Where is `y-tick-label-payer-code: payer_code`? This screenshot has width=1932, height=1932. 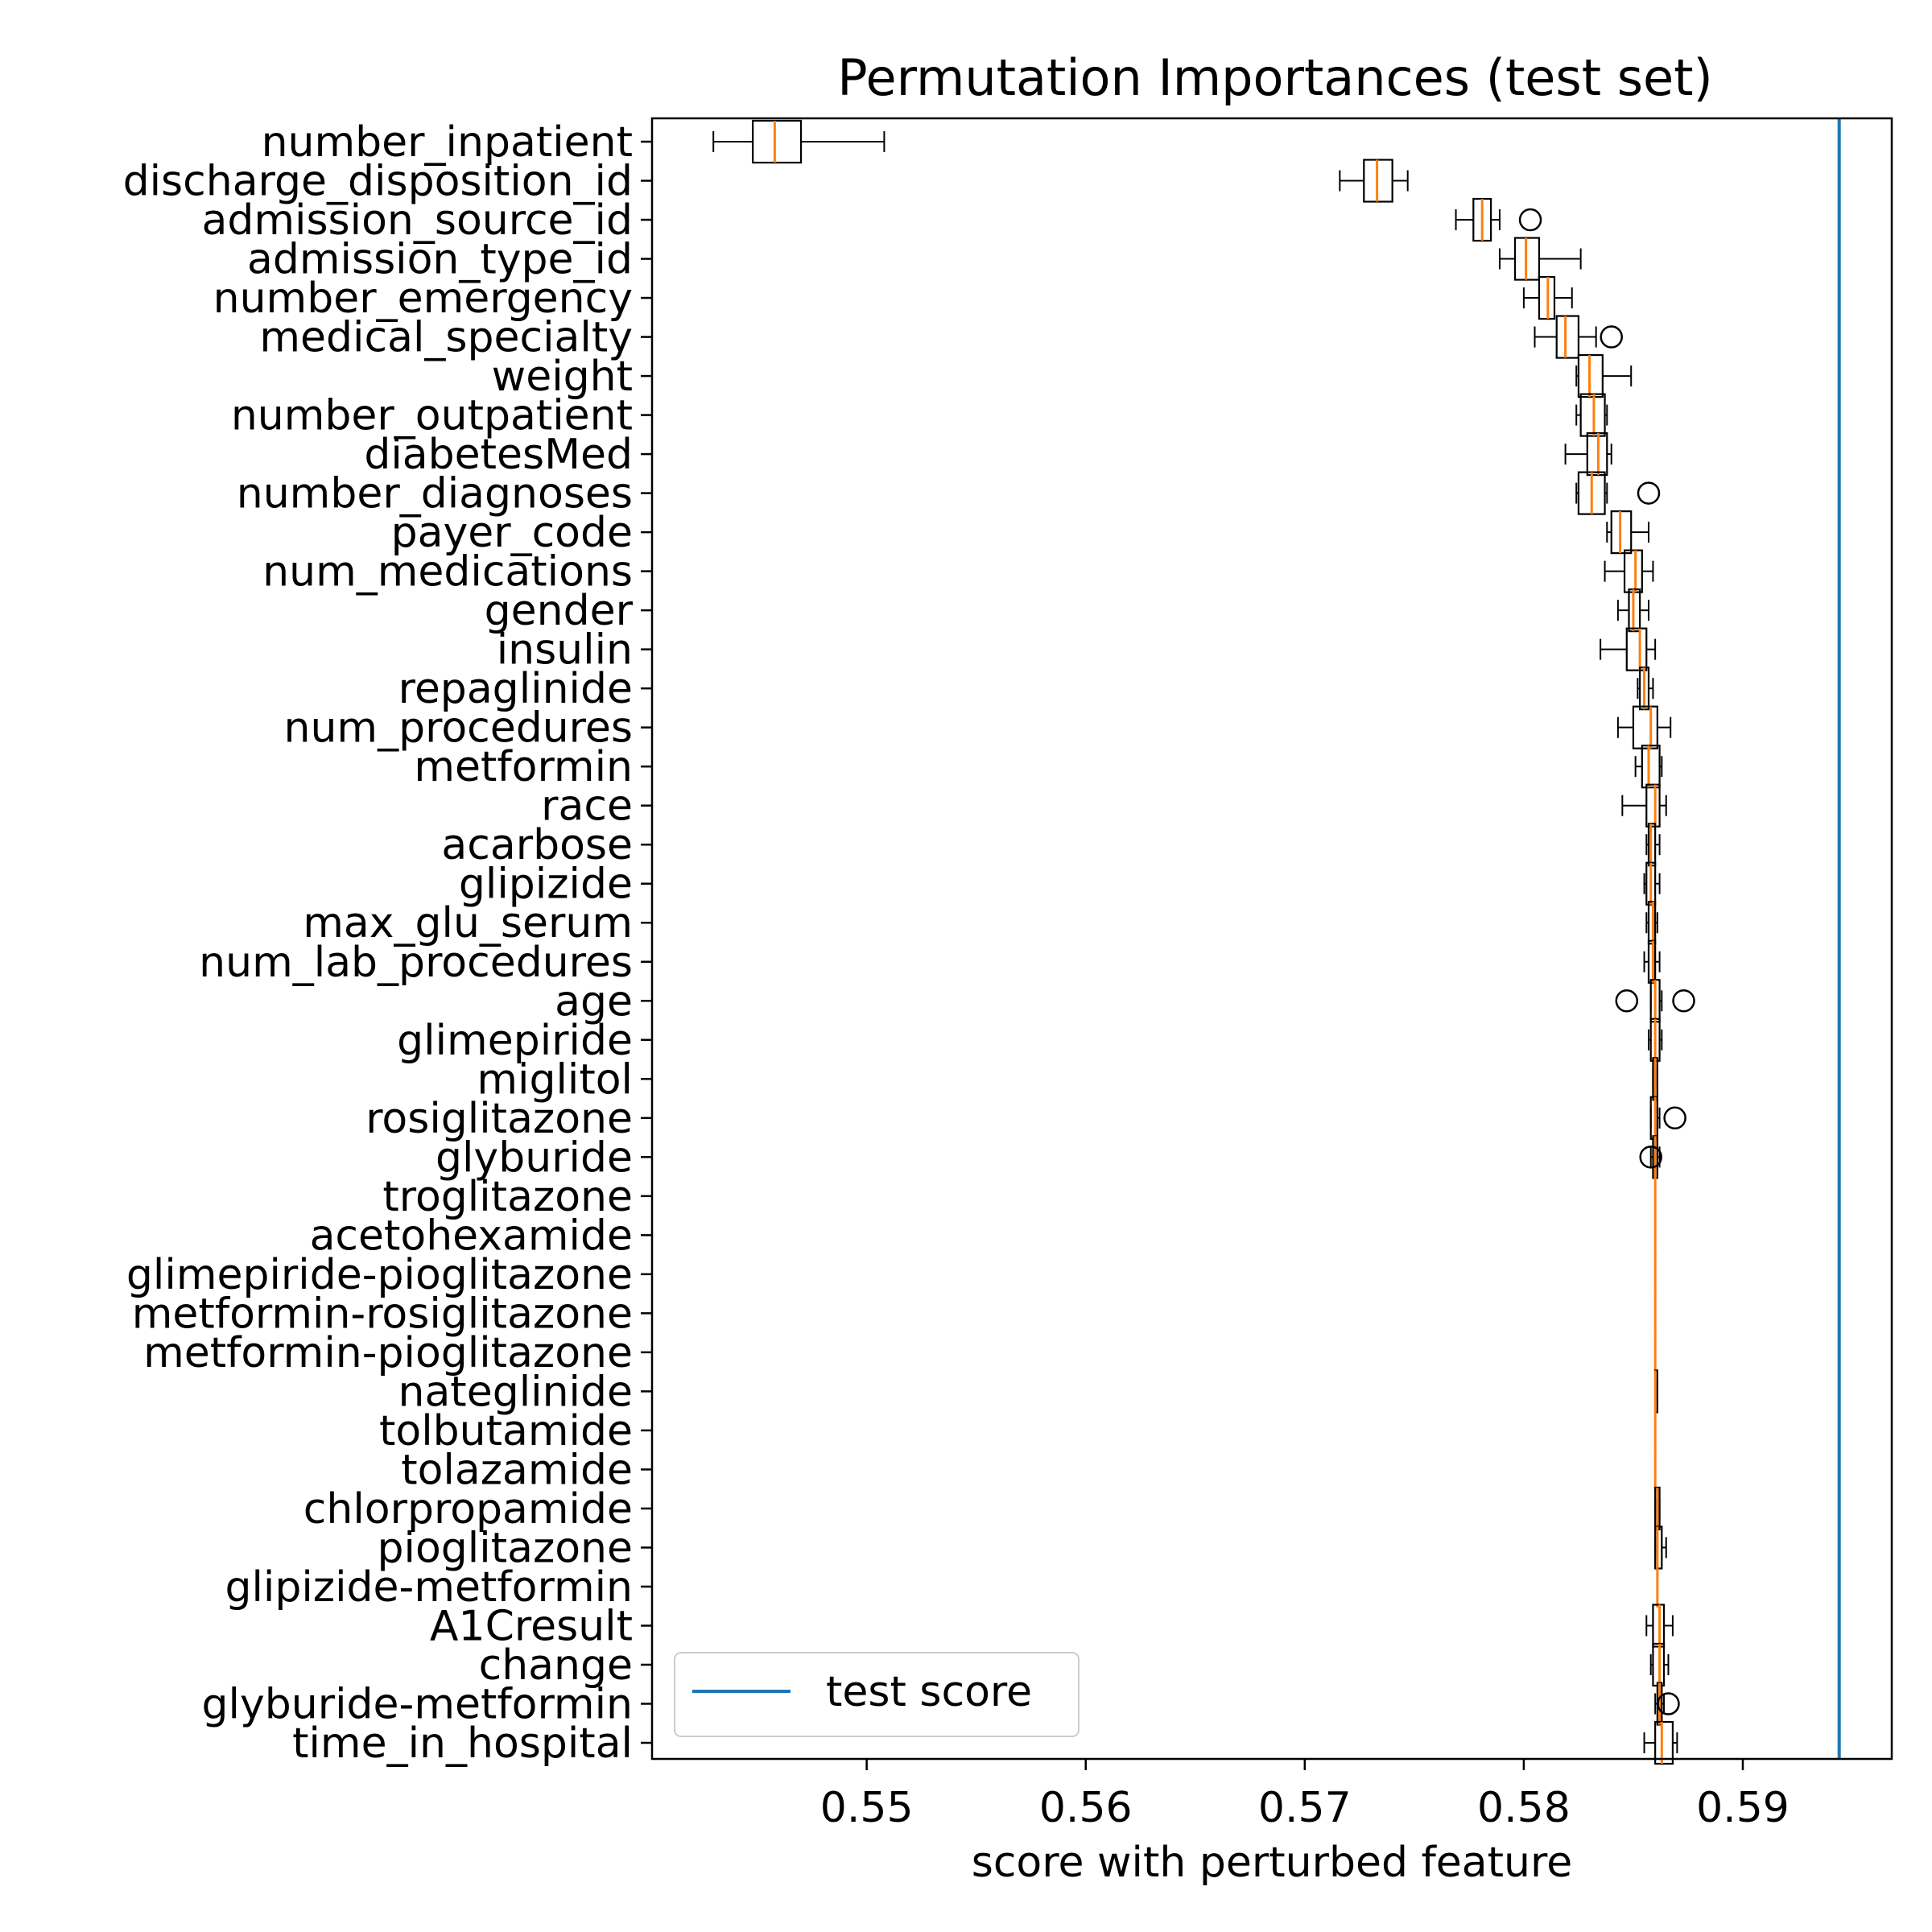
y-tick-label-payer-code: payer_code is located at coordinates (512, 533).